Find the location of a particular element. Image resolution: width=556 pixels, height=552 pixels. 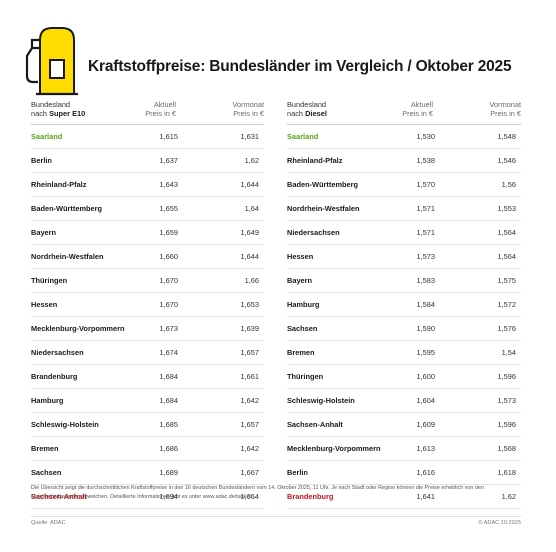

column-header-bundesland: Bundesland nach Diesel is located at coordinates (307, 109).